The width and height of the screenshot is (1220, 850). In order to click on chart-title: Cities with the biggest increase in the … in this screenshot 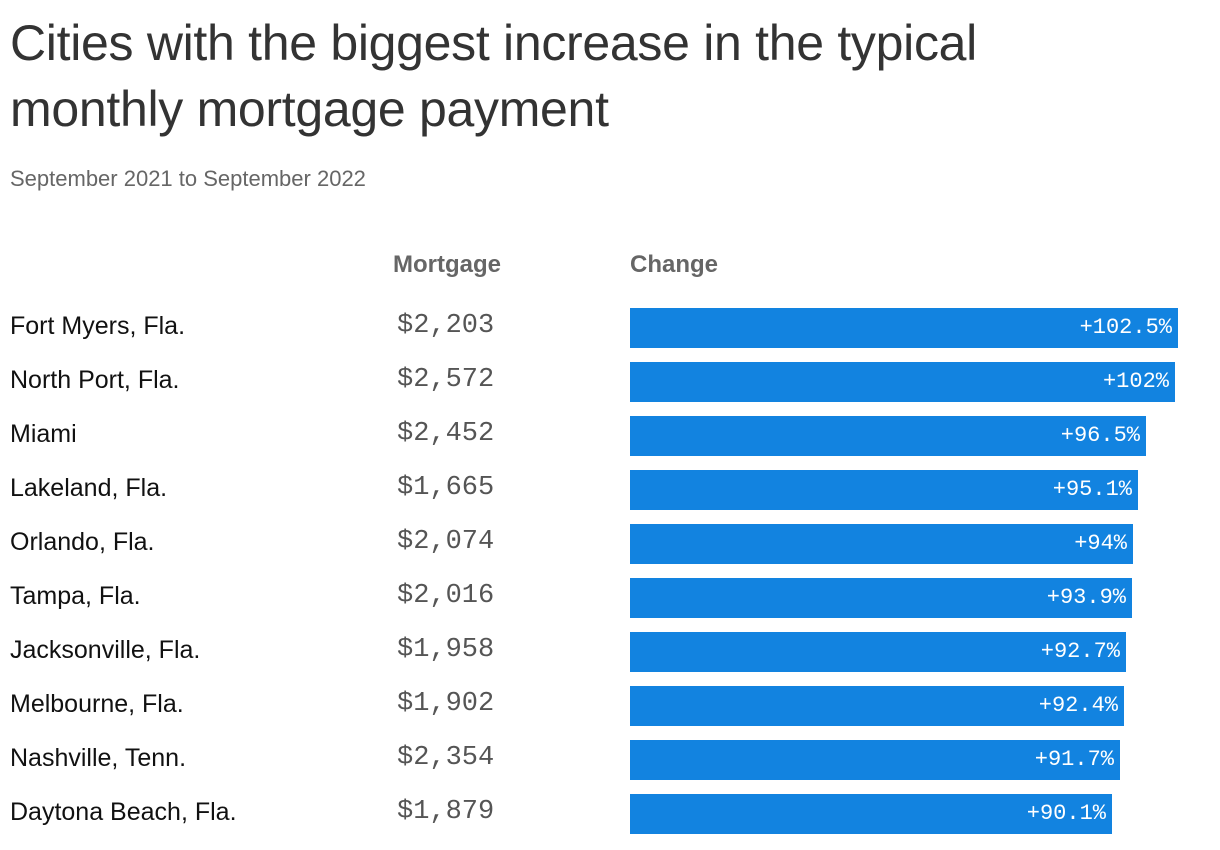, I will do `click(493, 76)`.